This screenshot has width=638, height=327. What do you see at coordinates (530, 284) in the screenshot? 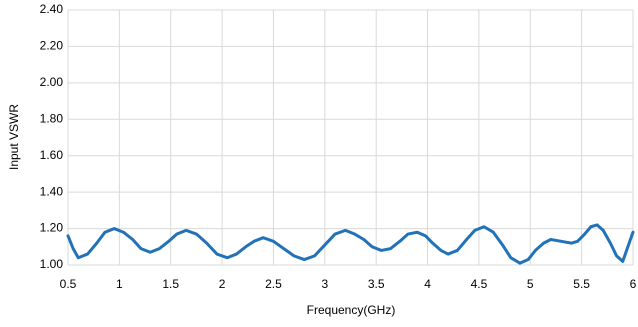
I see `x-tick-label: 5` at bounding box center [530, 284].